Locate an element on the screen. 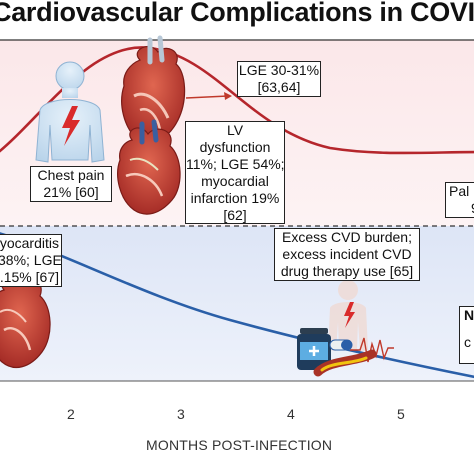  pill-icon is located at coordinates (341, 345).